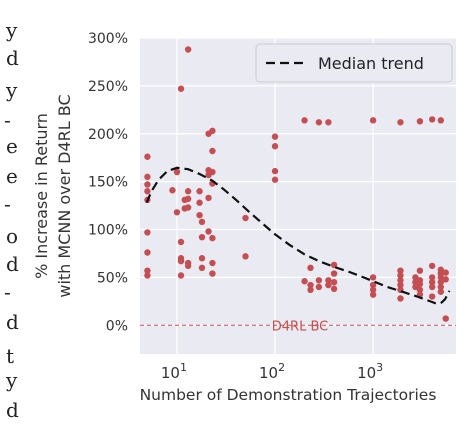 The height and width of the screenshot is (428, 472). What do you see at coordinates (174, 371) in the screenshot?
I see `x-tick-label: 10¹` at bounding box center [174, 371].